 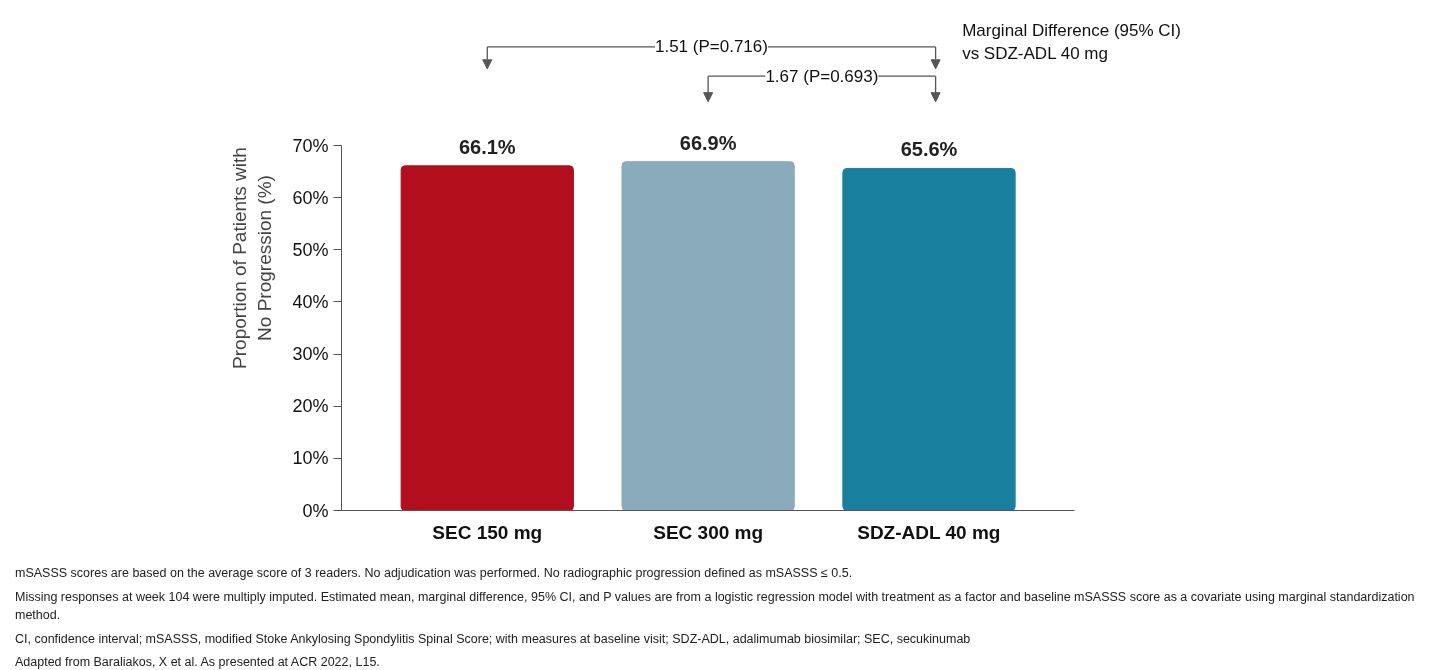 What do you see at coordinates (310, 197) in the screenshot?
I see `y-tick-label: 60%` at bounding box center [310, 197].